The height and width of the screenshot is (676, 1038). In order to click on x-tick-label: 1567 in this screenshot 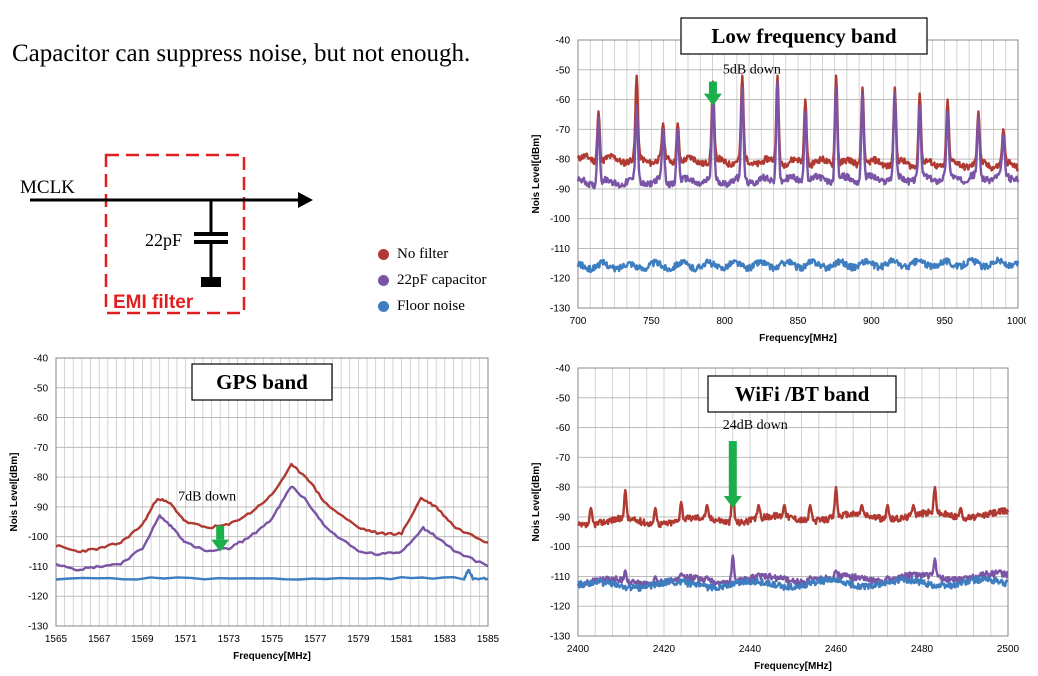, I will do `click(99, 639)`.